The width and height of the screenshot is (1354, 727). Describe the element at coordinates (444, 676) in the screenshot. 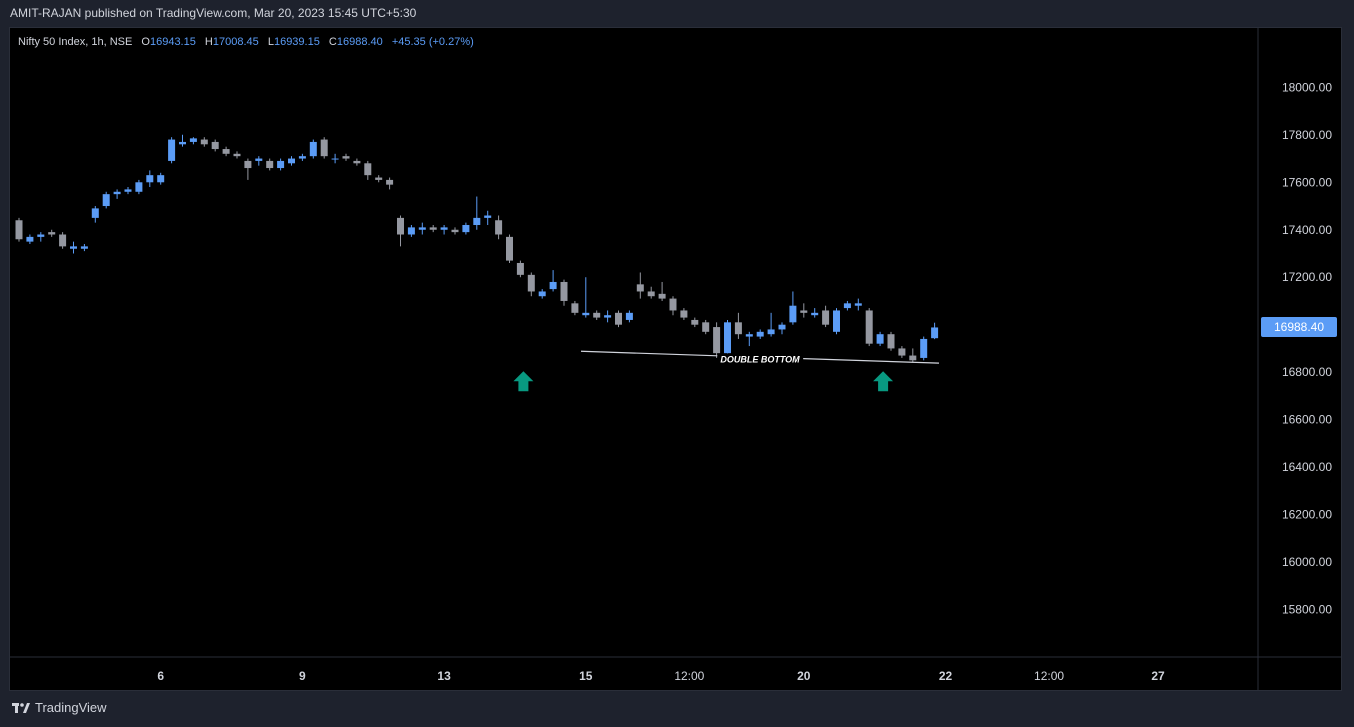

I see `time-tick-label: 13` at that location.